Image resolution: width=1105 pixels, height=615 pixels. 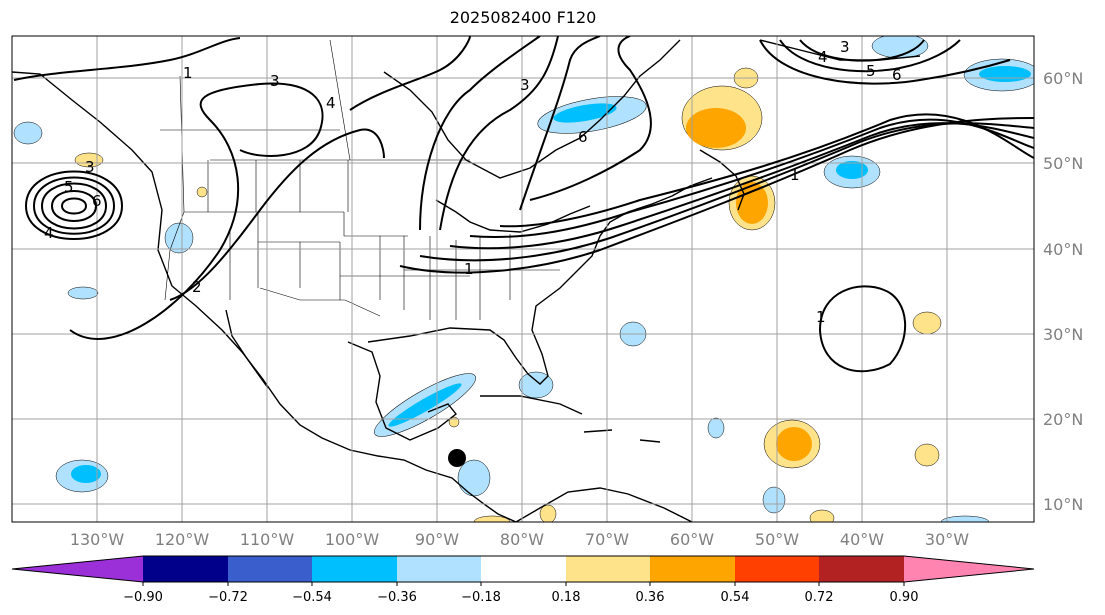 I want to click on pos-anomaly-sa, so click(x=548, y=513).